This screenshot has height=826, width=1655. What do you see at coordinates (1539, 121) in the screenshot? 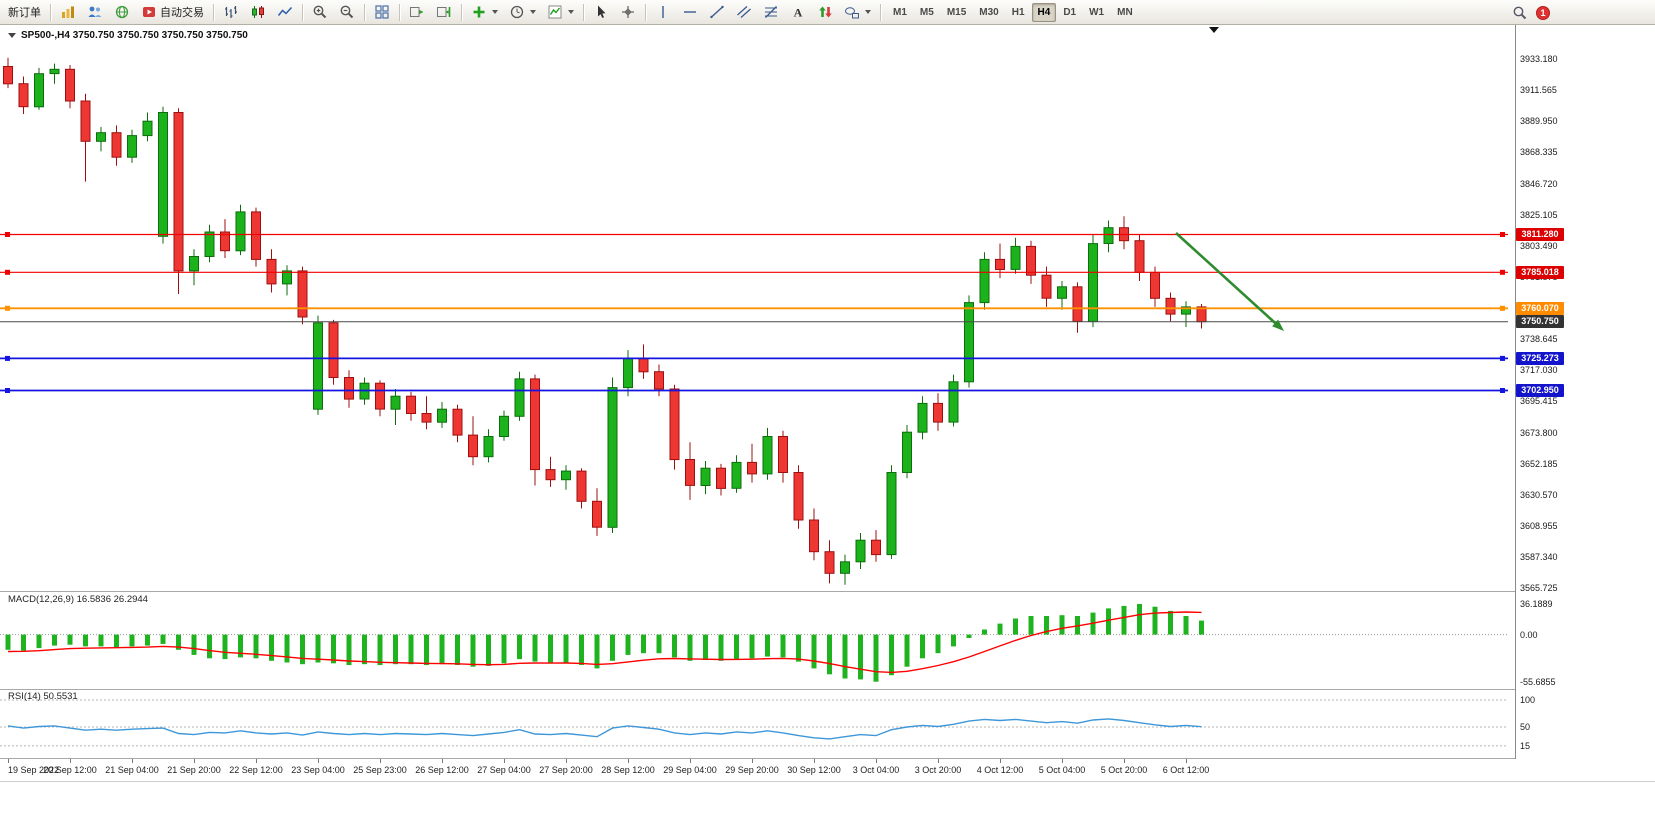
I see `price-axis-label: 3889.950` at bounding box center [1539, 121].